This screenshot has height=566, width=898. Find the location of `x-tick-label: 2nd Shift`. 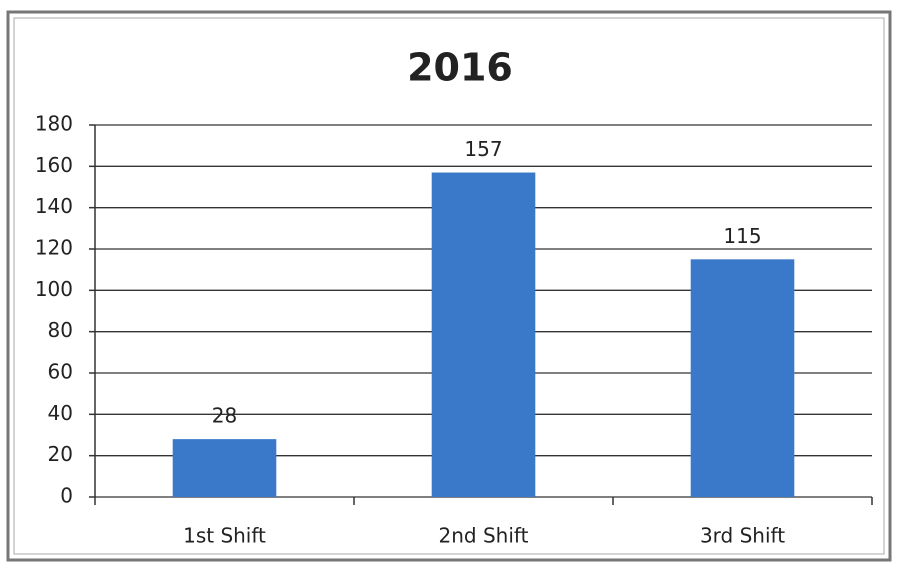

x-tick-label: 2nd Shift is located at coordinates (484, 536).